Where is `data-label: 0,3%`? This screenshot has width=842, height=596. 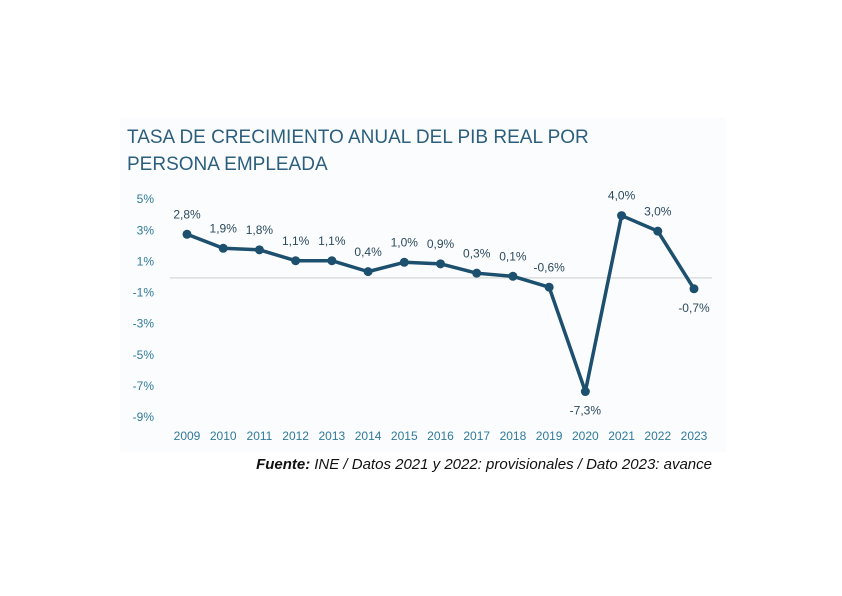
data-label: 0,3% is located at coordinates (477, 253).